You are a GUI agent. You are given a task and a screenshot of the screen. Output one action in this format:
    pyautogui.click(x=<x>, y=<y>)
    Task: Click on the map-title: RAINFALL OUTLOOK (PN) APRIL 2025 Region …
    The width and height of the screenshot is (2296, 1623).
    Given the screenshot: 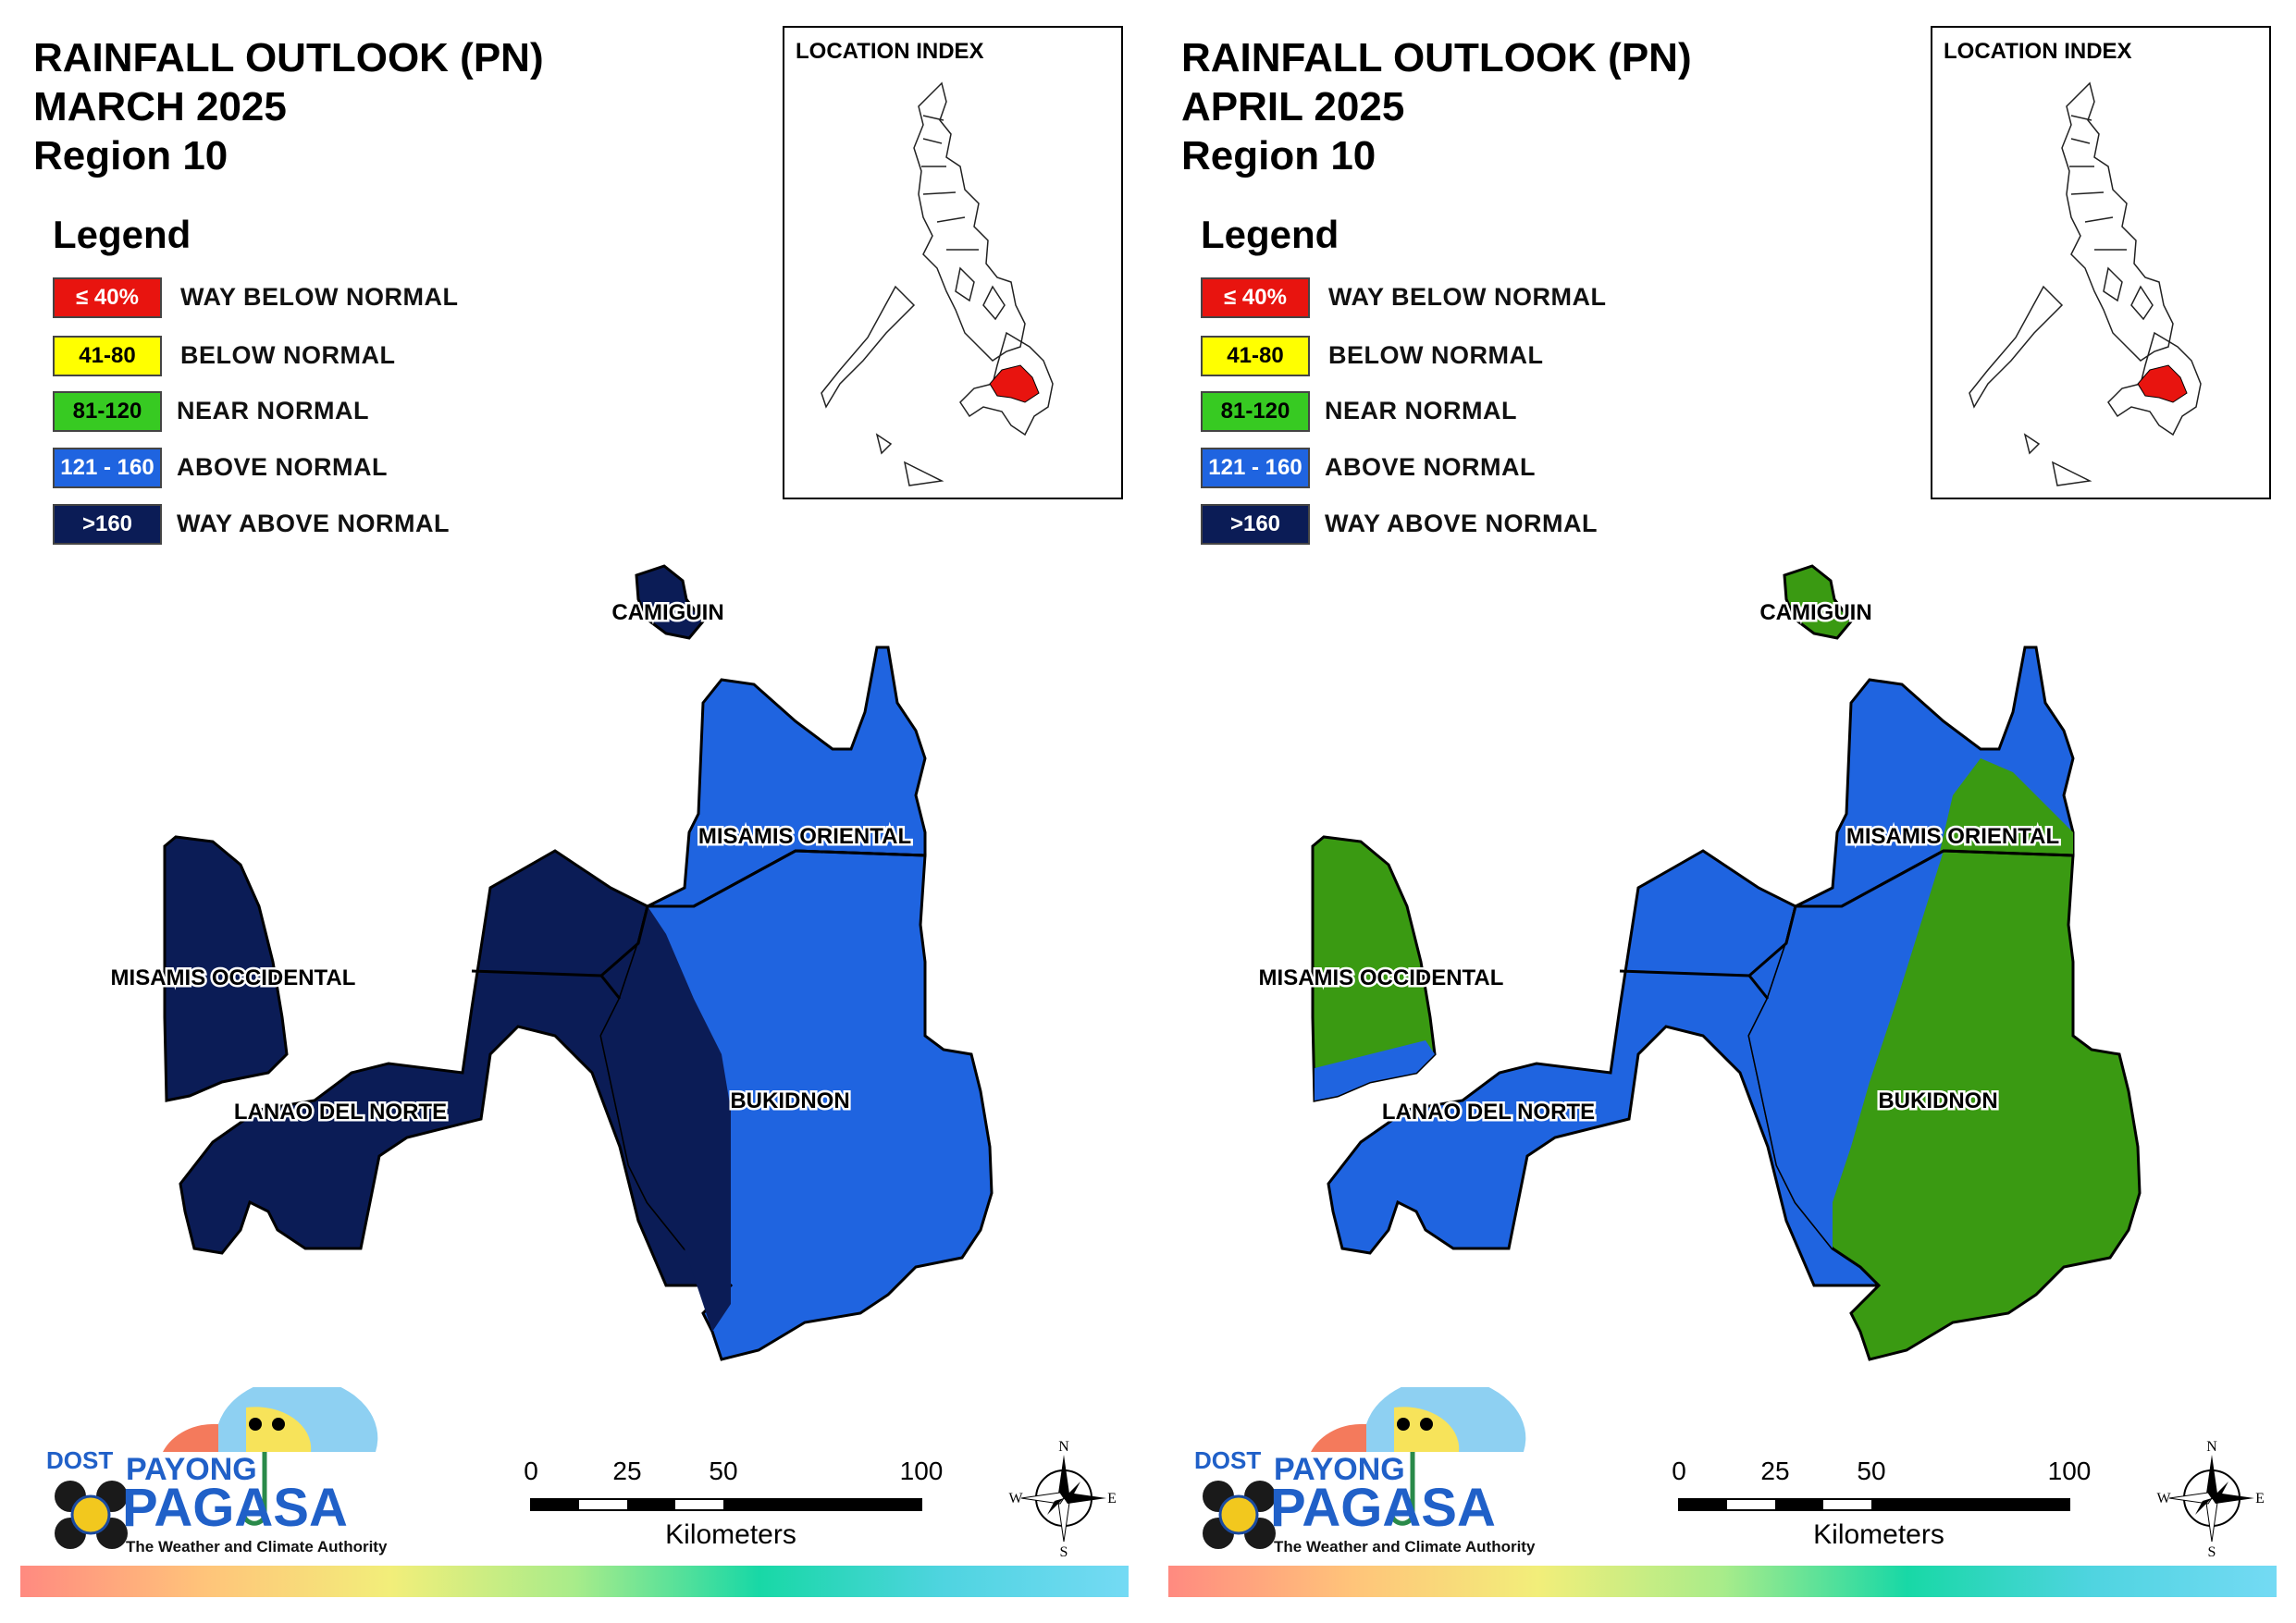 What is the action you would take?
    pyautogui.click(x=1436, y=106)
    